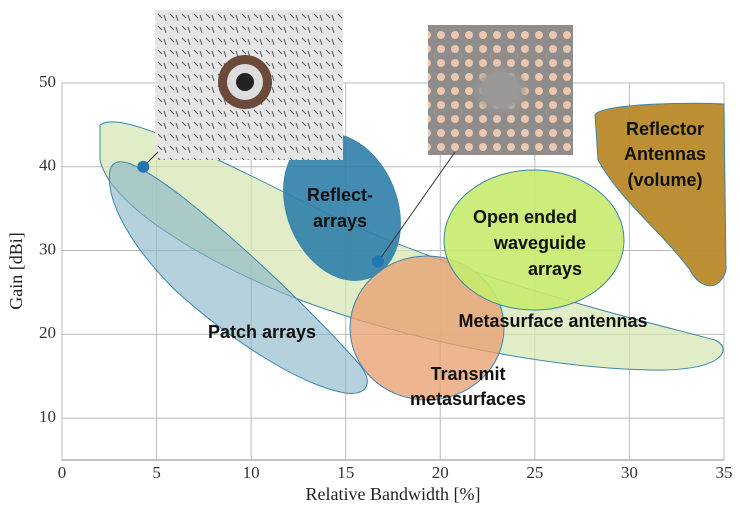  What do you see at coordinates (525, 217) in the screenshot?
I see `region-label: Open ended` at bounding box center [525, 217].